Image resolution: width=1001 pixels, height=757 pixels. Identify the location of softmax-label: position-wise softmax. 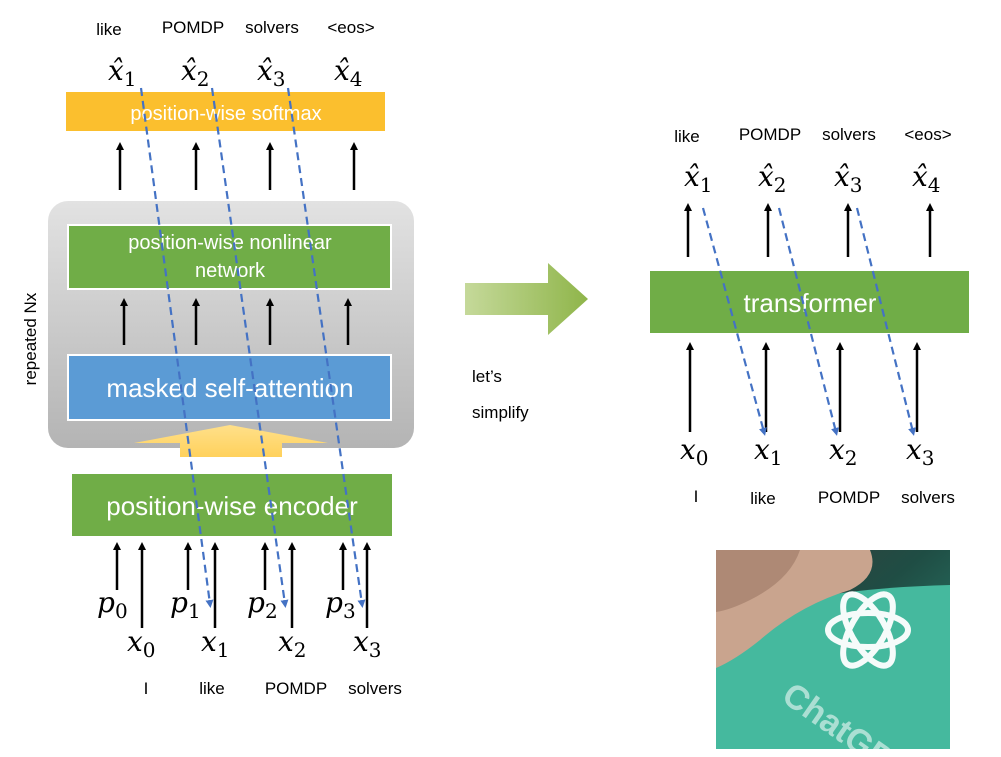
(225, 114).